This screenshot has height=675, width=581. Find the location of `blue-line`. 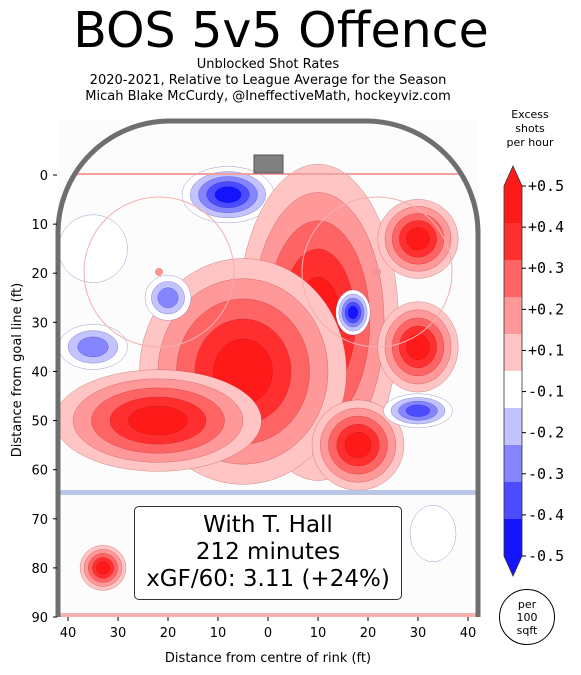

blue-line is located at coordinates (268, 492).